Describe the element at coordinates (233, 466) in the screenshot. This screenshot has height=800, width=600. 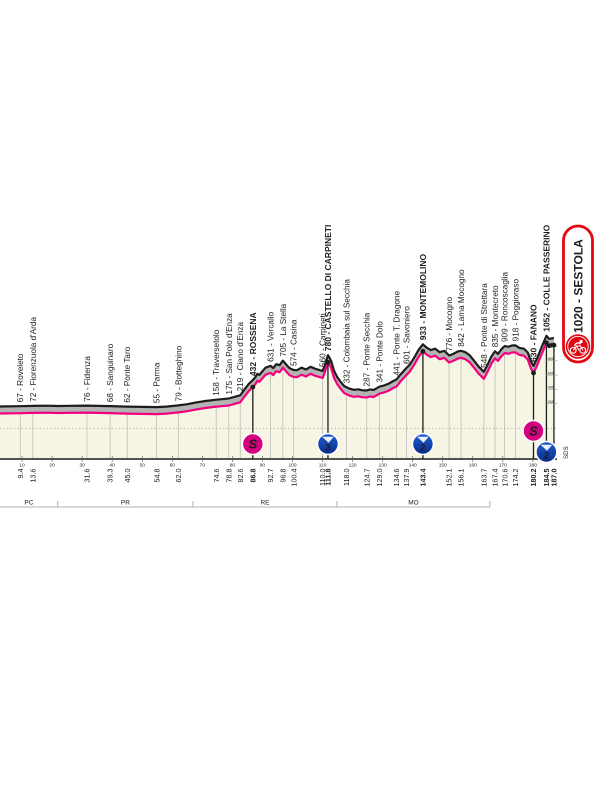
I see `km-tick-label: 80` at that location.